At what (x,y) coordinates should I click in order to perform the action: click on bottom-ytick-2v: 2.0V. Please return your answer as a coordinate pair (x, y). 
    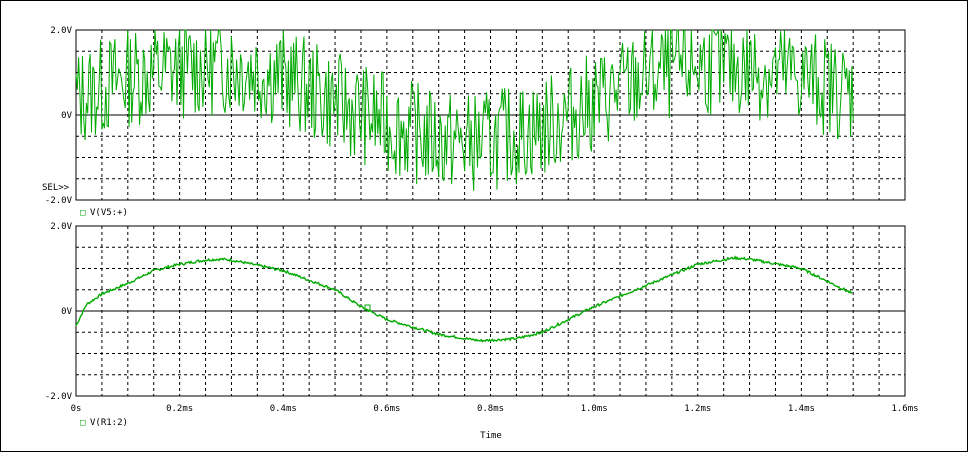
    Looking at the image, I should click on (61, 227).